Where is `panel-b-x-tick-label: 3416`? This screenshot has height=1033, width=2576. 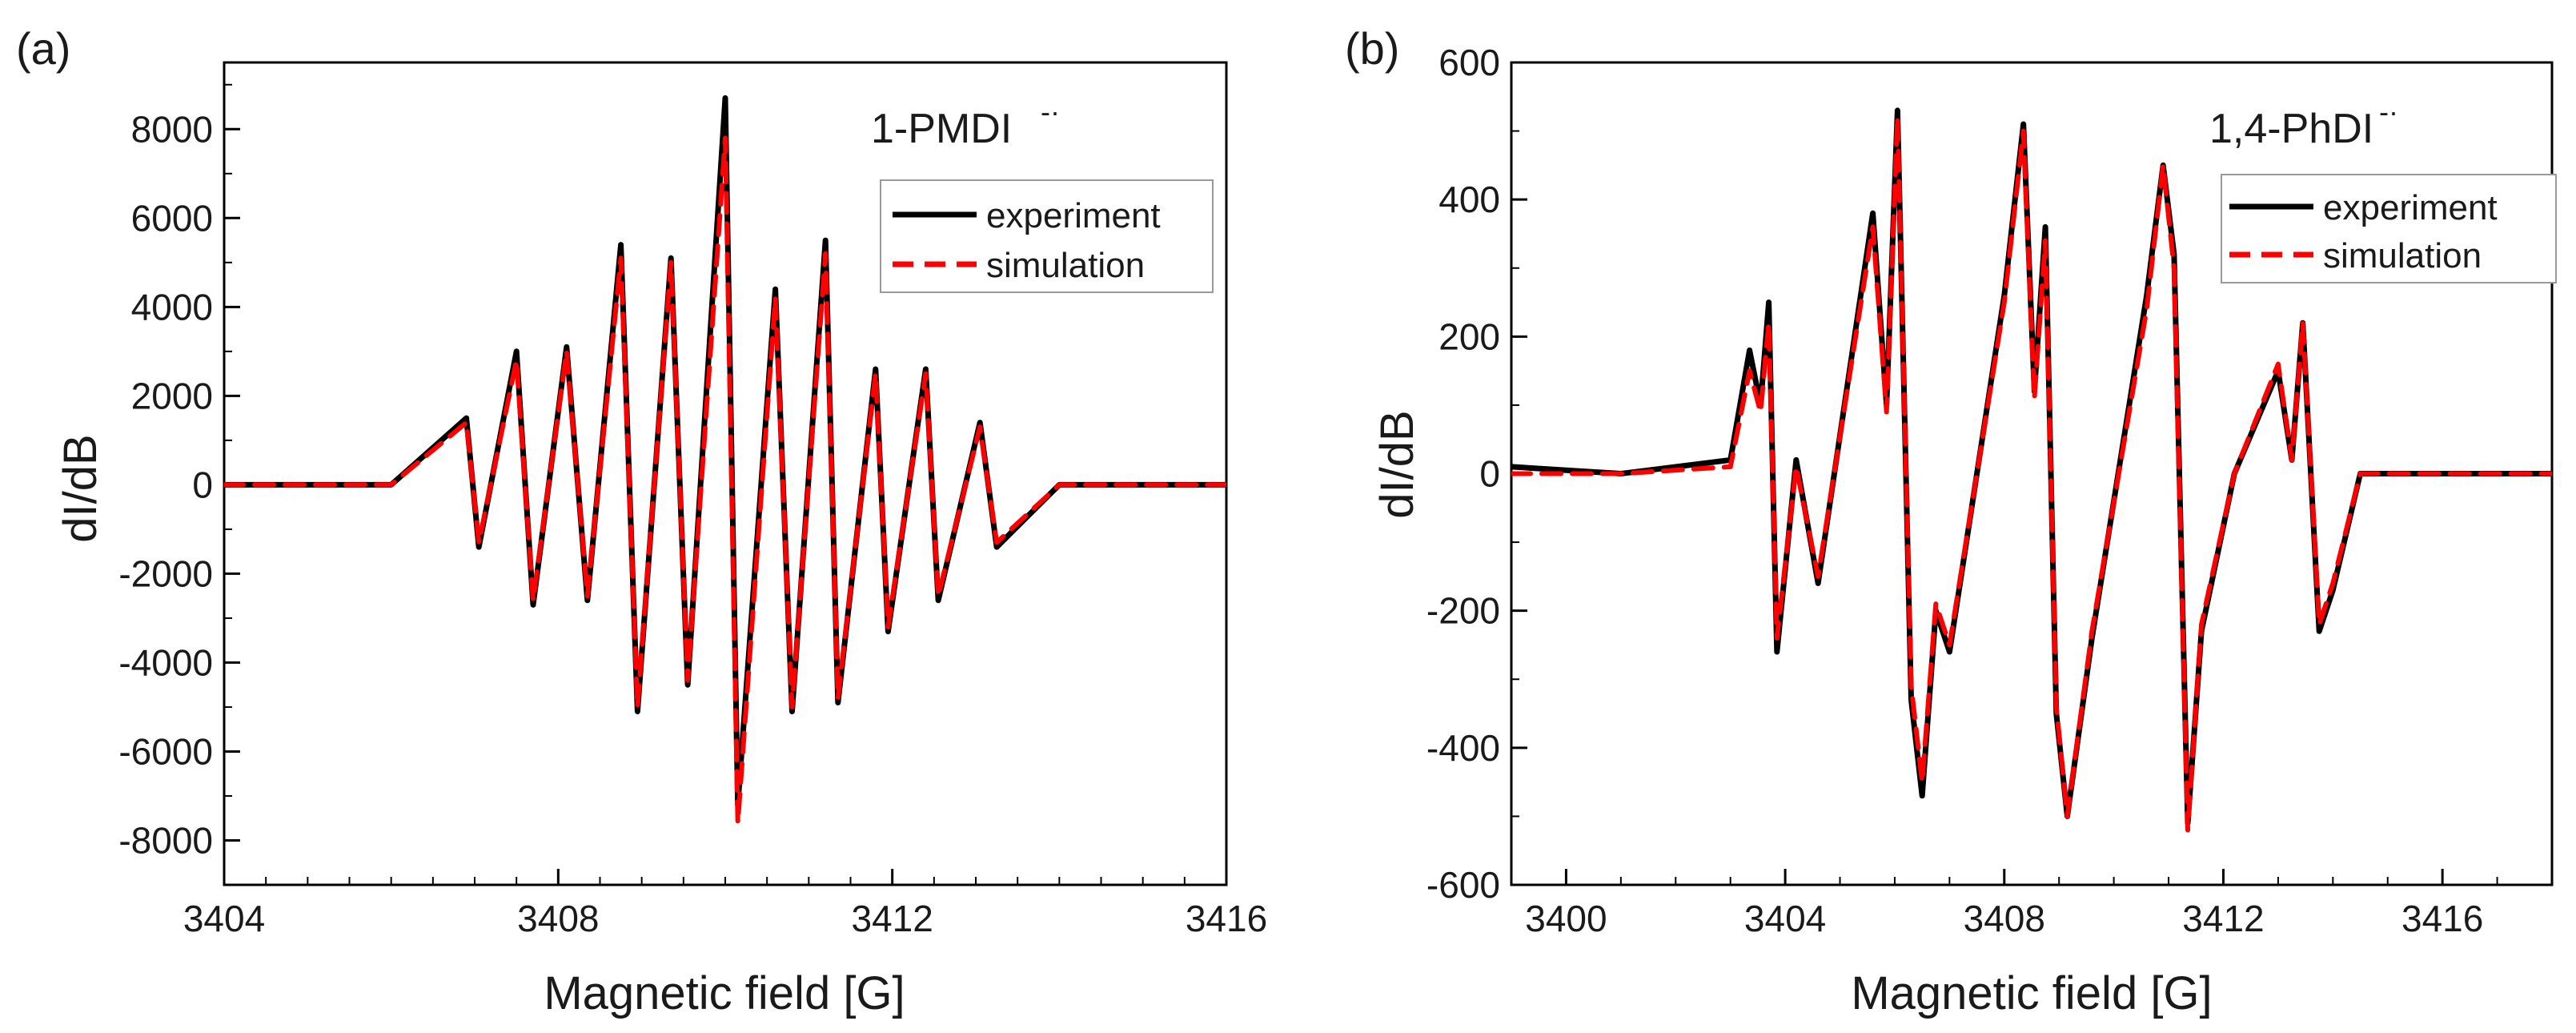 panel-b-x-tick-label: 3416 is located at coordinates (2442, 919).